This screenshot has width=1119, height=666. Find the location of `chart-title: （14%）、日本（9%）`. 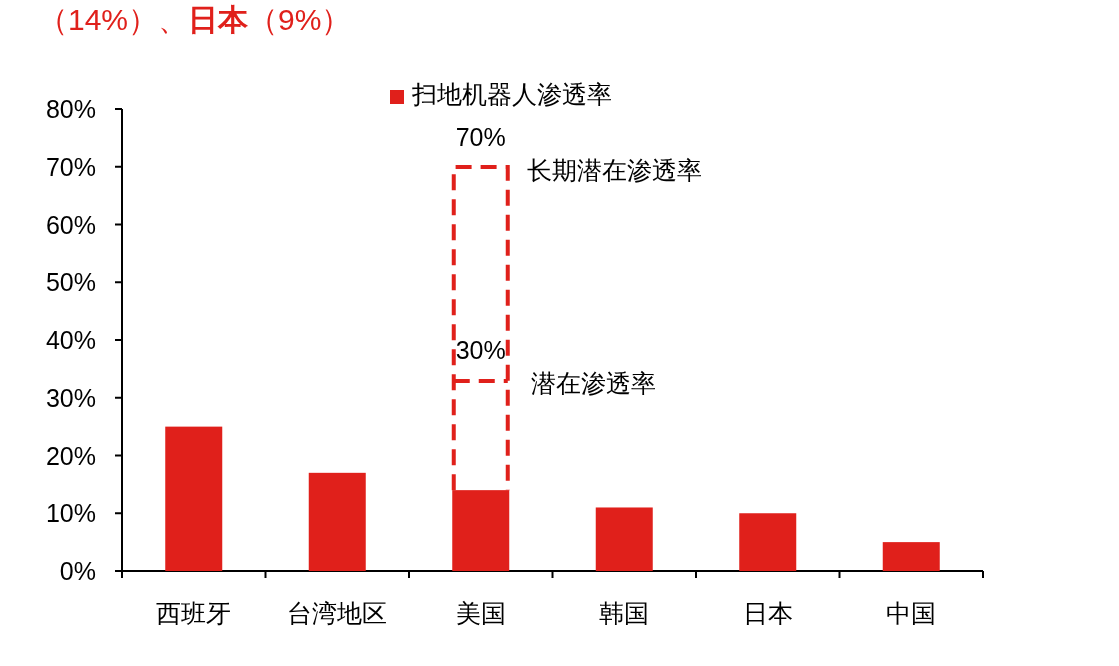

chart-title: （14%）、日本（9%） is located at coordinates (195, 19).